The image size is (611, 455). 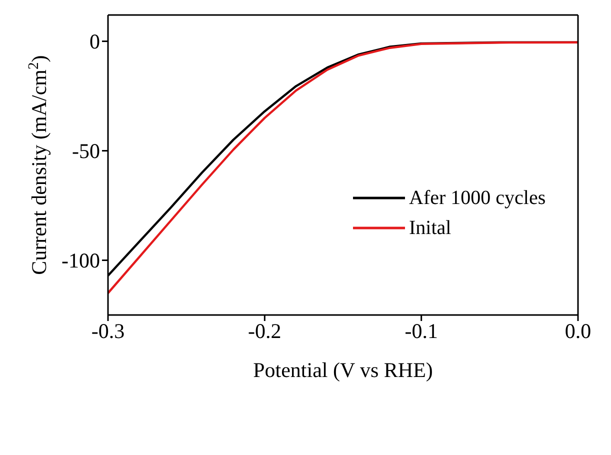 I want to click on x-tick-label: 0.0, so click(x=578, y=330).